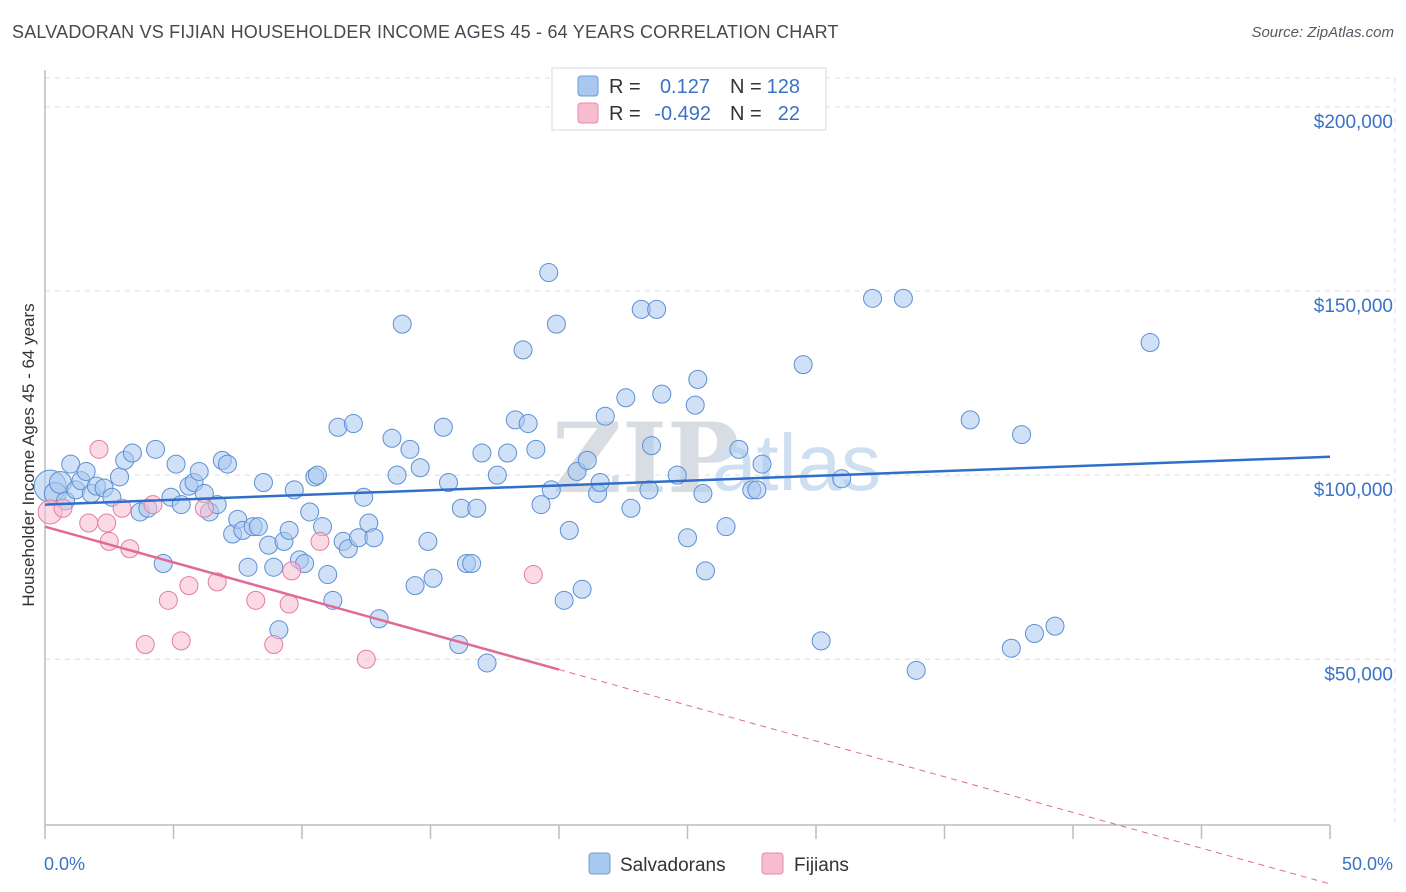 The height and width of the screenshot is (892, 1406). I want to click on y-tick-labels: $50,000 $100,000 $150,000 $200,000, so click(1353, 398).